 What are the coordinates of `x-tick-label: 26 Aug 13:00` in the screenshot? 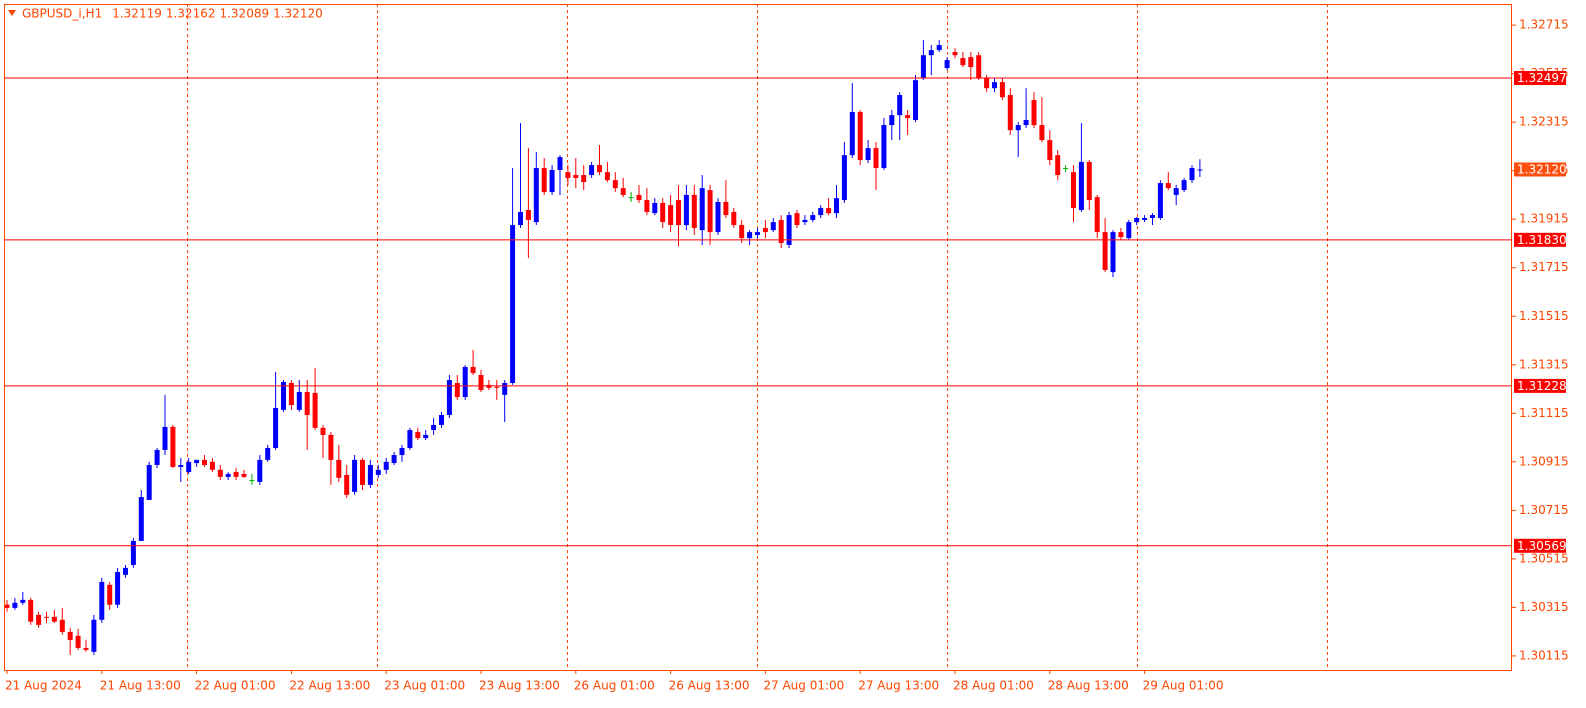 It's located at (709, 686).